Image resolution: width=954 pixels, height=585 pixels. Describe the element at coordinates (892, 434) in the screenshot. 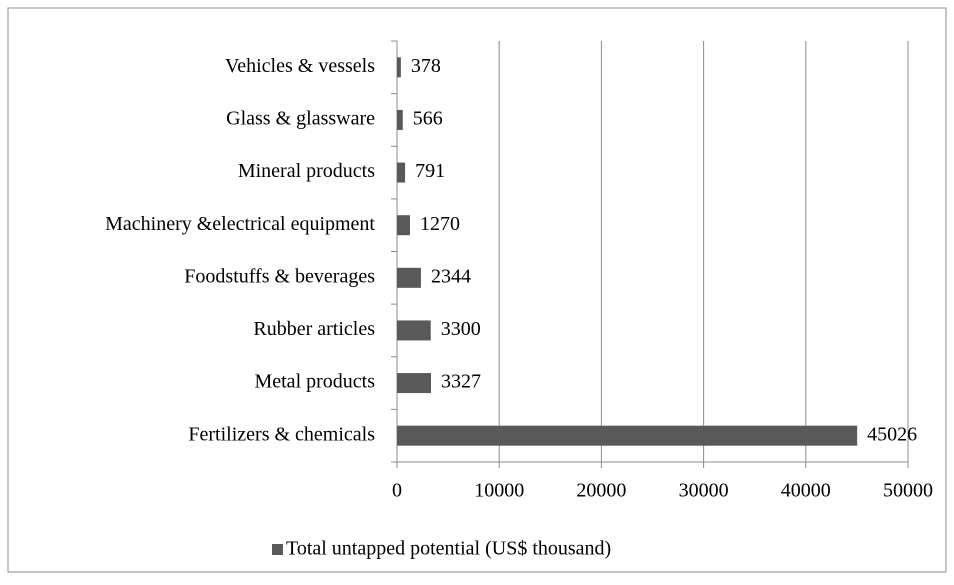

I see `data-label: 45026` at that location.